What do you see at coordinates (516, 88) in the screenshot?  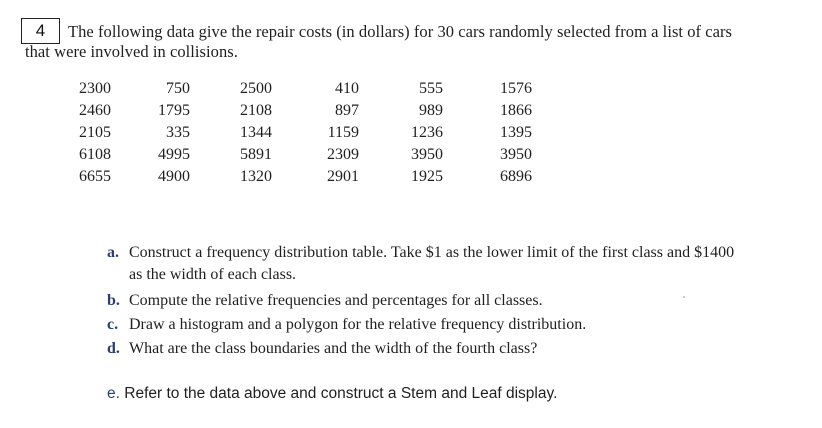 I see `data-cell: 1576` at bounding box center [516, 88].